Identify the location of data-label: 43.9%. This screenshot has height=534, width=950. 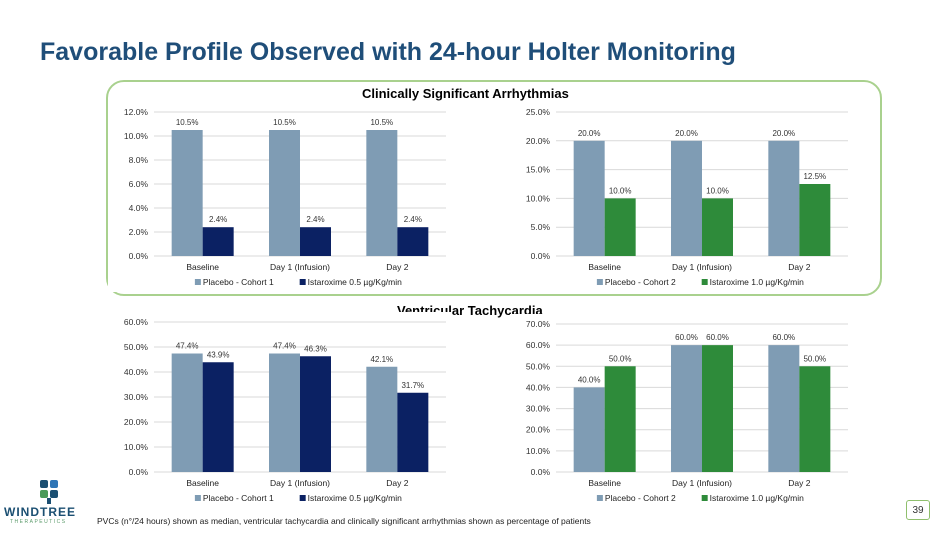
(218, 354).